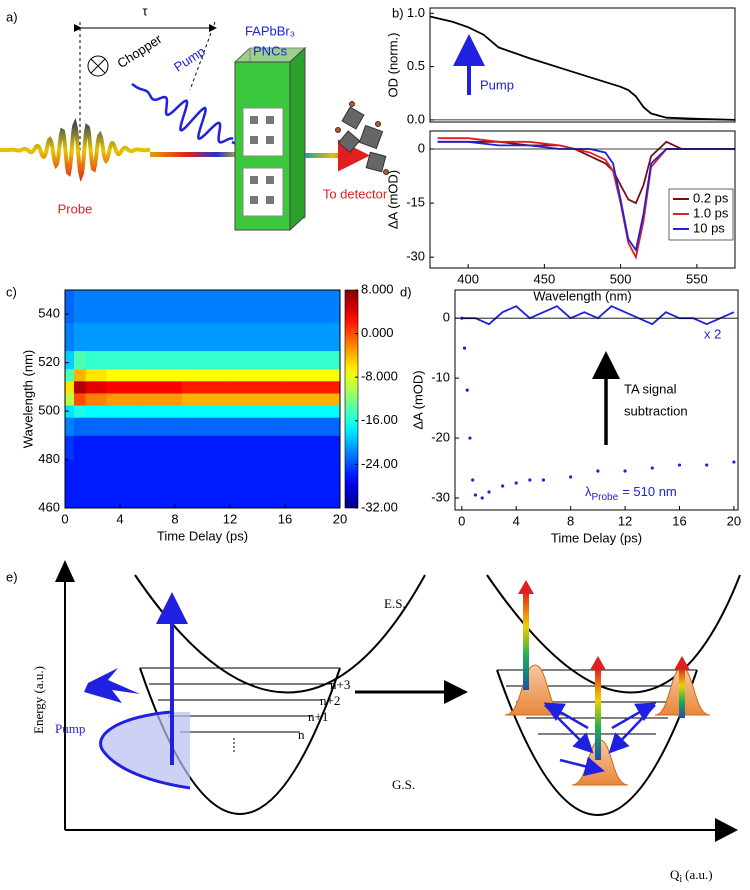 The image size is (750, 890). What do you see at coordinates (656, 410) in the screenshot?
I see `annotation: subtraction` at bounding box center [656, 410].